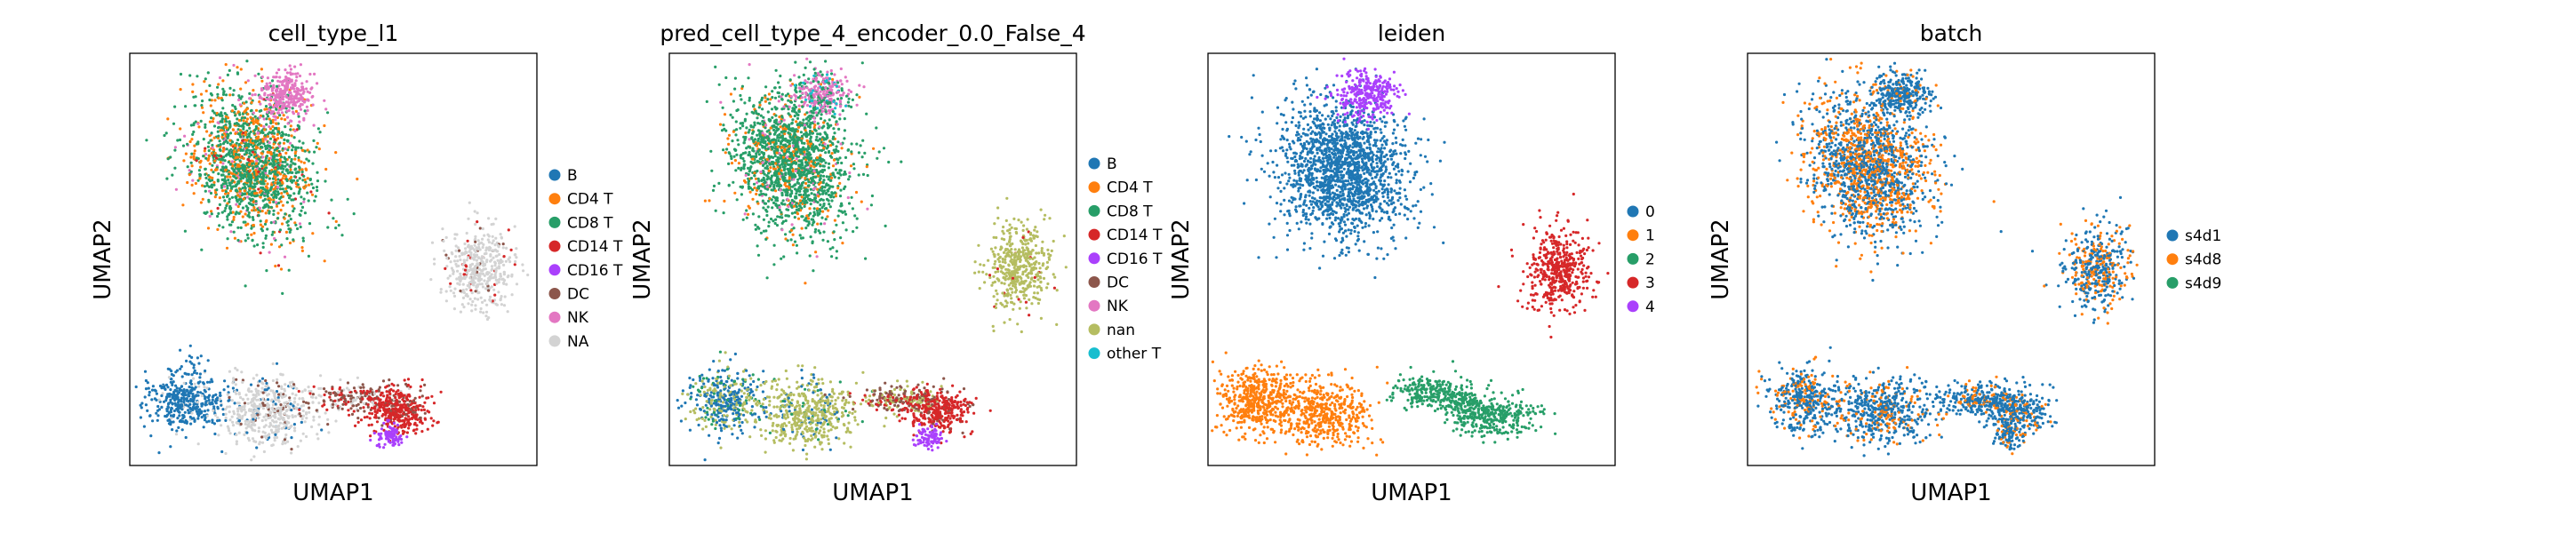  I want to click on y-axis-label: UMAP2, so click(103, 259).